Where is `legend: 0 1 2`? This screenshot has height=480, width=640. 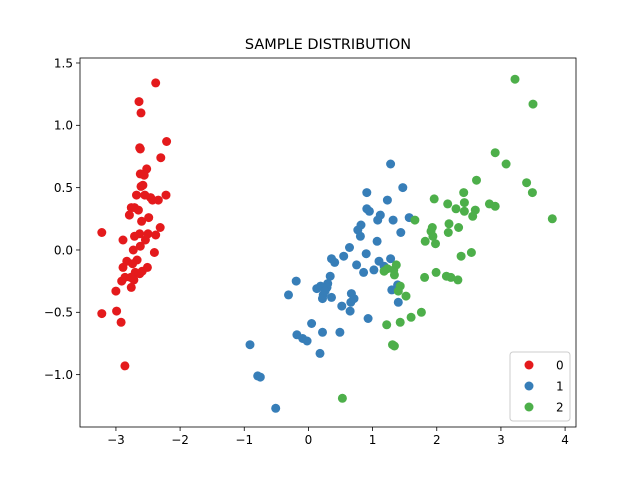
legend: 0 1 2 is located at coordinates (540, 386).